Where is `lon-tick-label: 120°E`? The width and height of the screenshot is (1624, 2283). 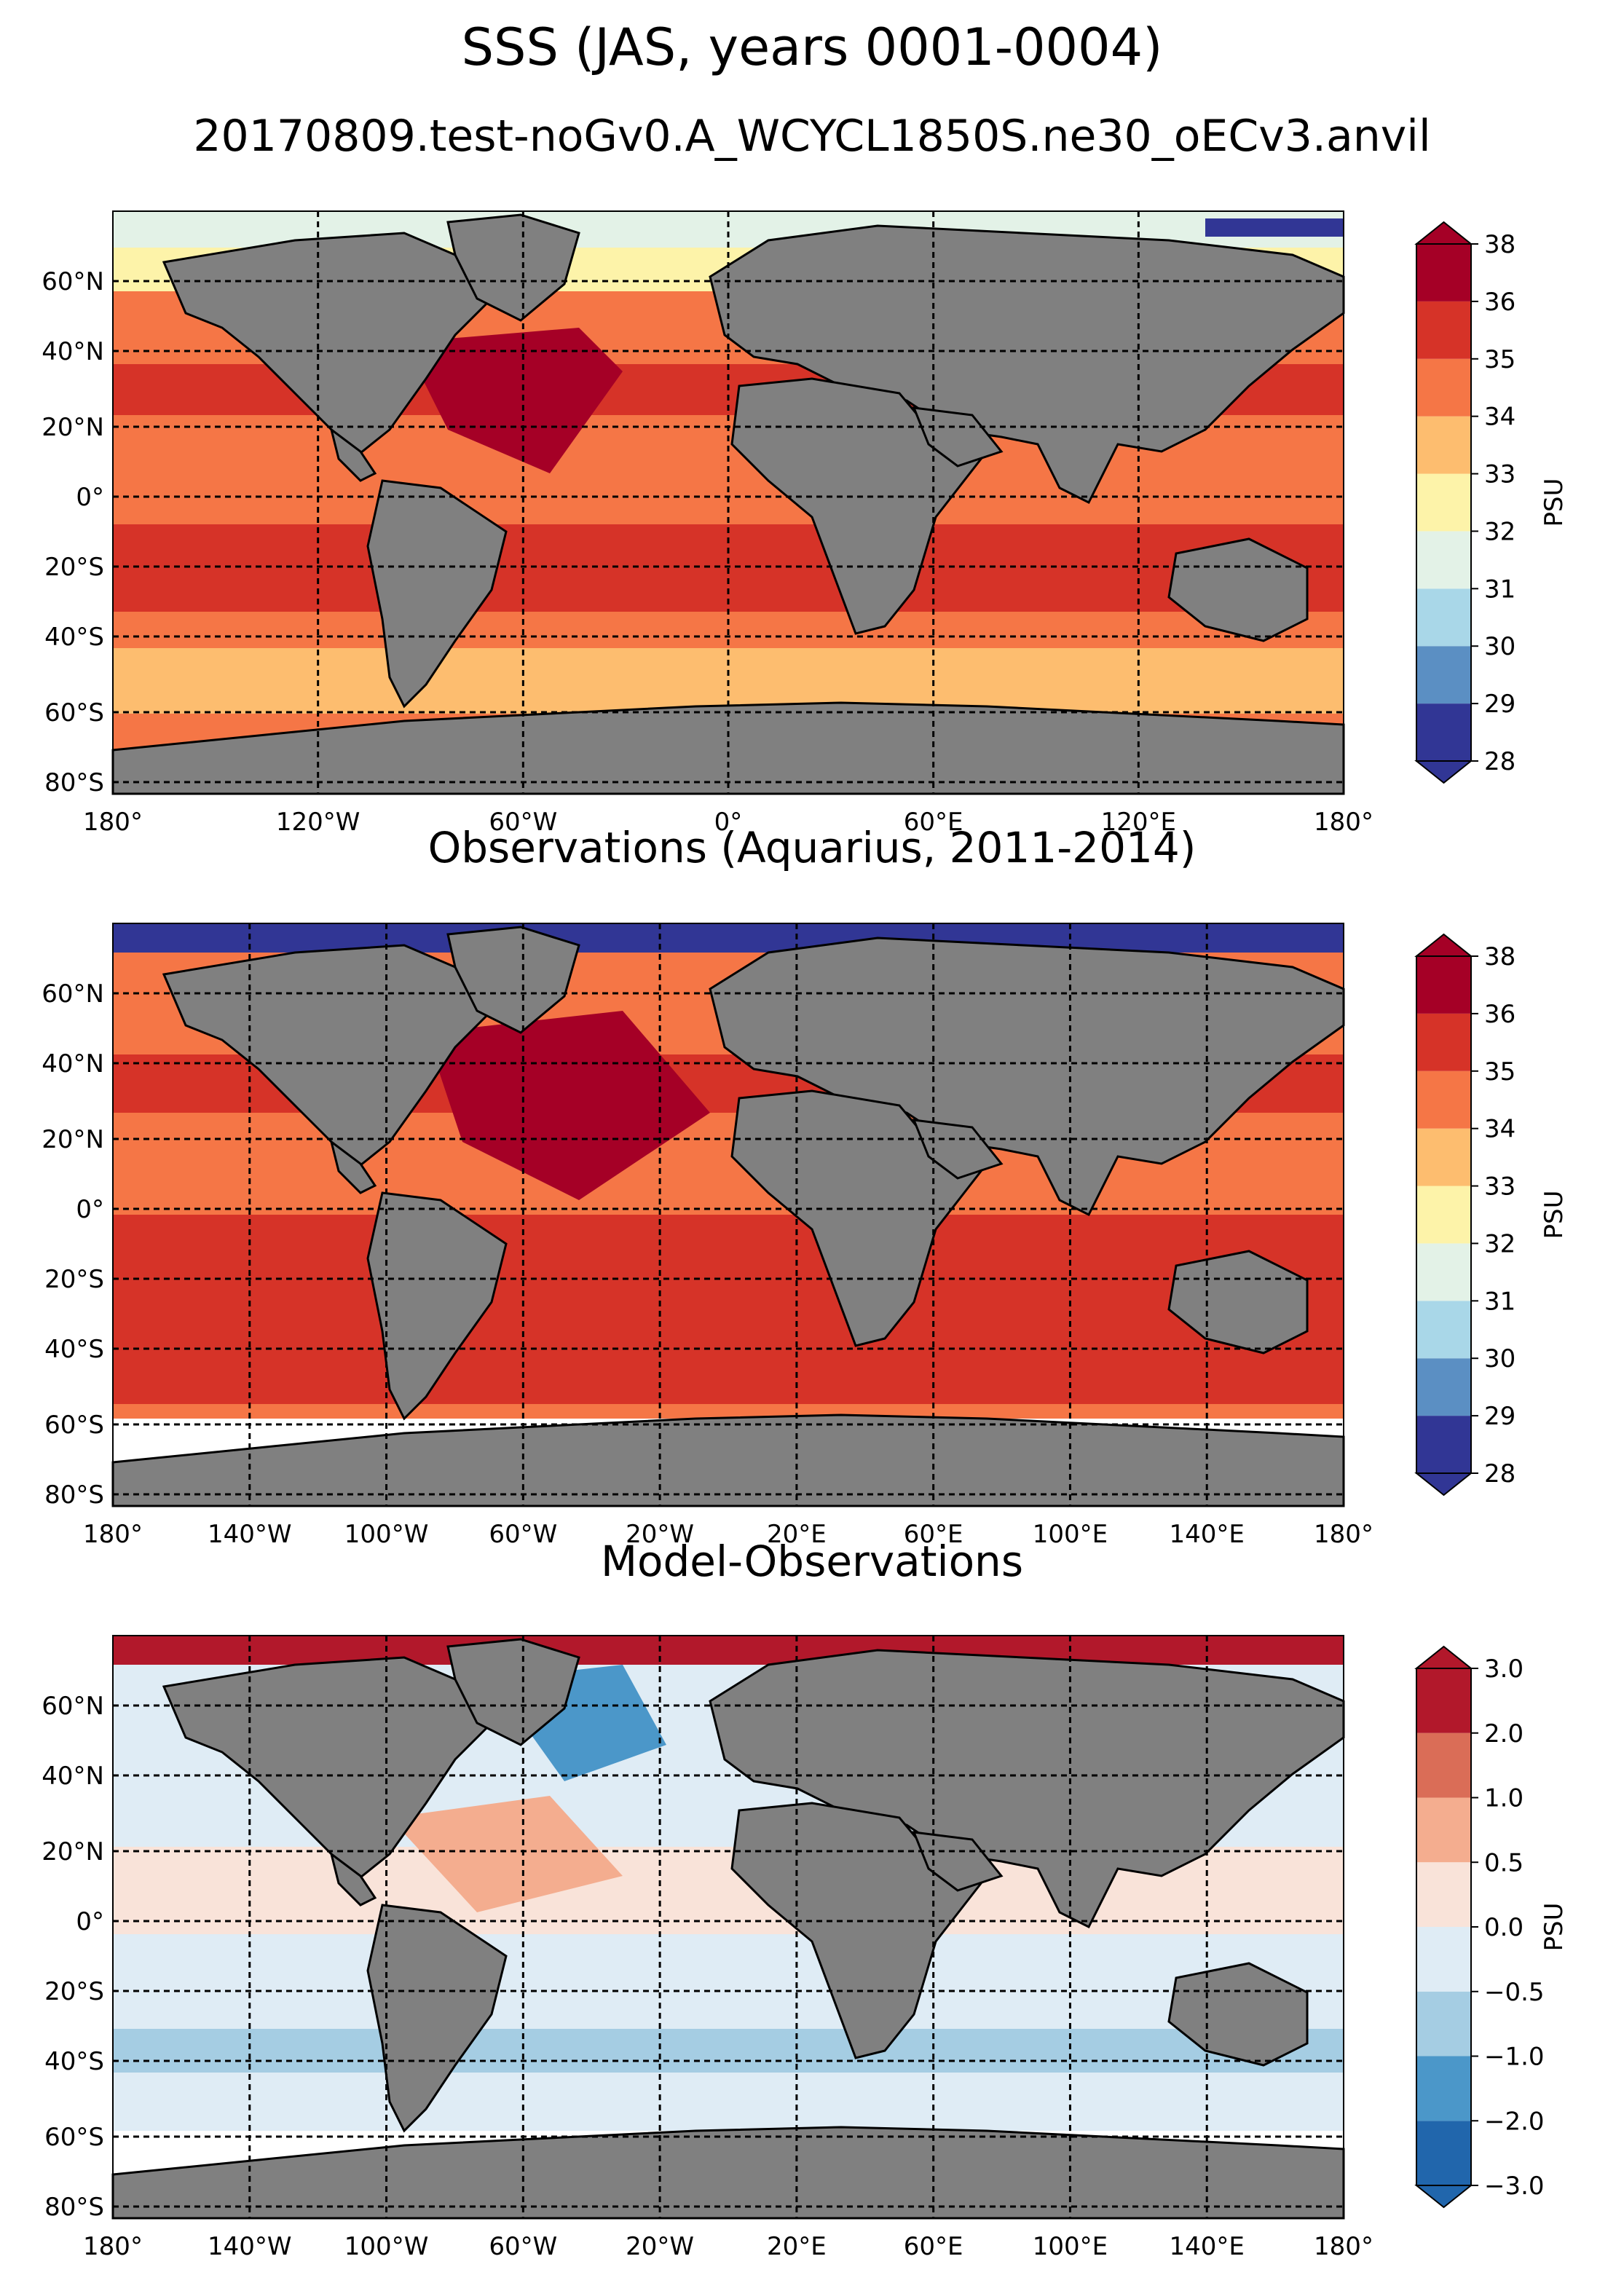
lon-tick-label: 120°E is located at coordinates (1138, 822).